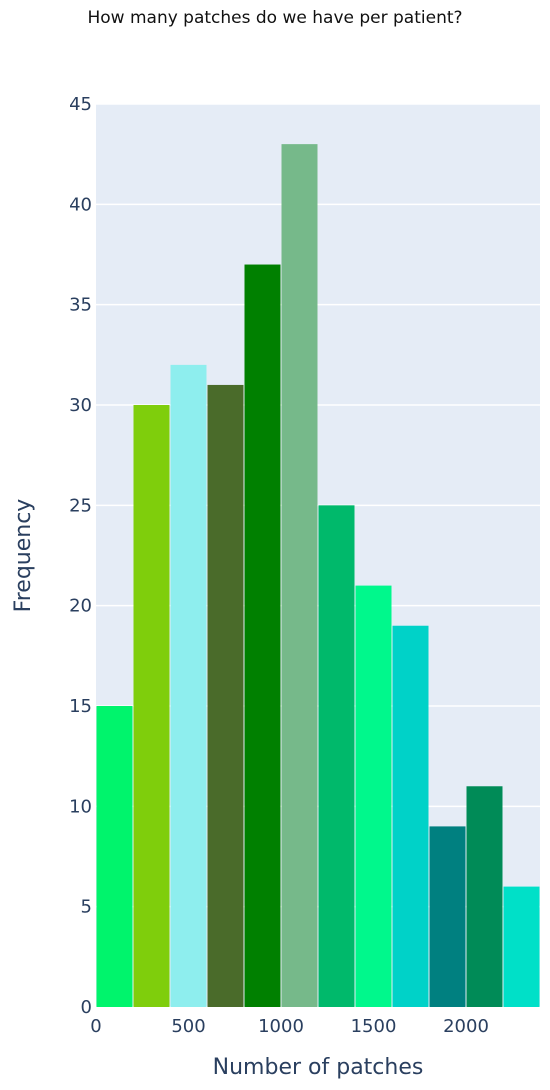 The image size is (550, 1090). What do you see at coordinates (466, 1026) in the screenshot?
I see `x-tick-label: 2000` at bounding box center [466, 1026].